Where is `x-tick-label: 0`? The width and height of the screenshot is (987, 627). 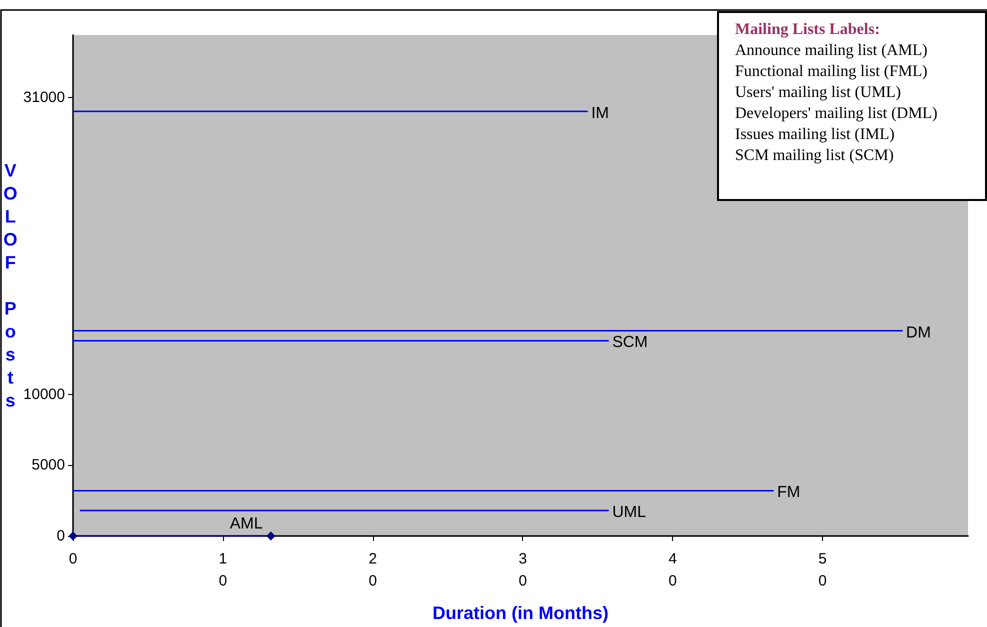
x-tick-label: 0 is located at coordinates (73, 559).